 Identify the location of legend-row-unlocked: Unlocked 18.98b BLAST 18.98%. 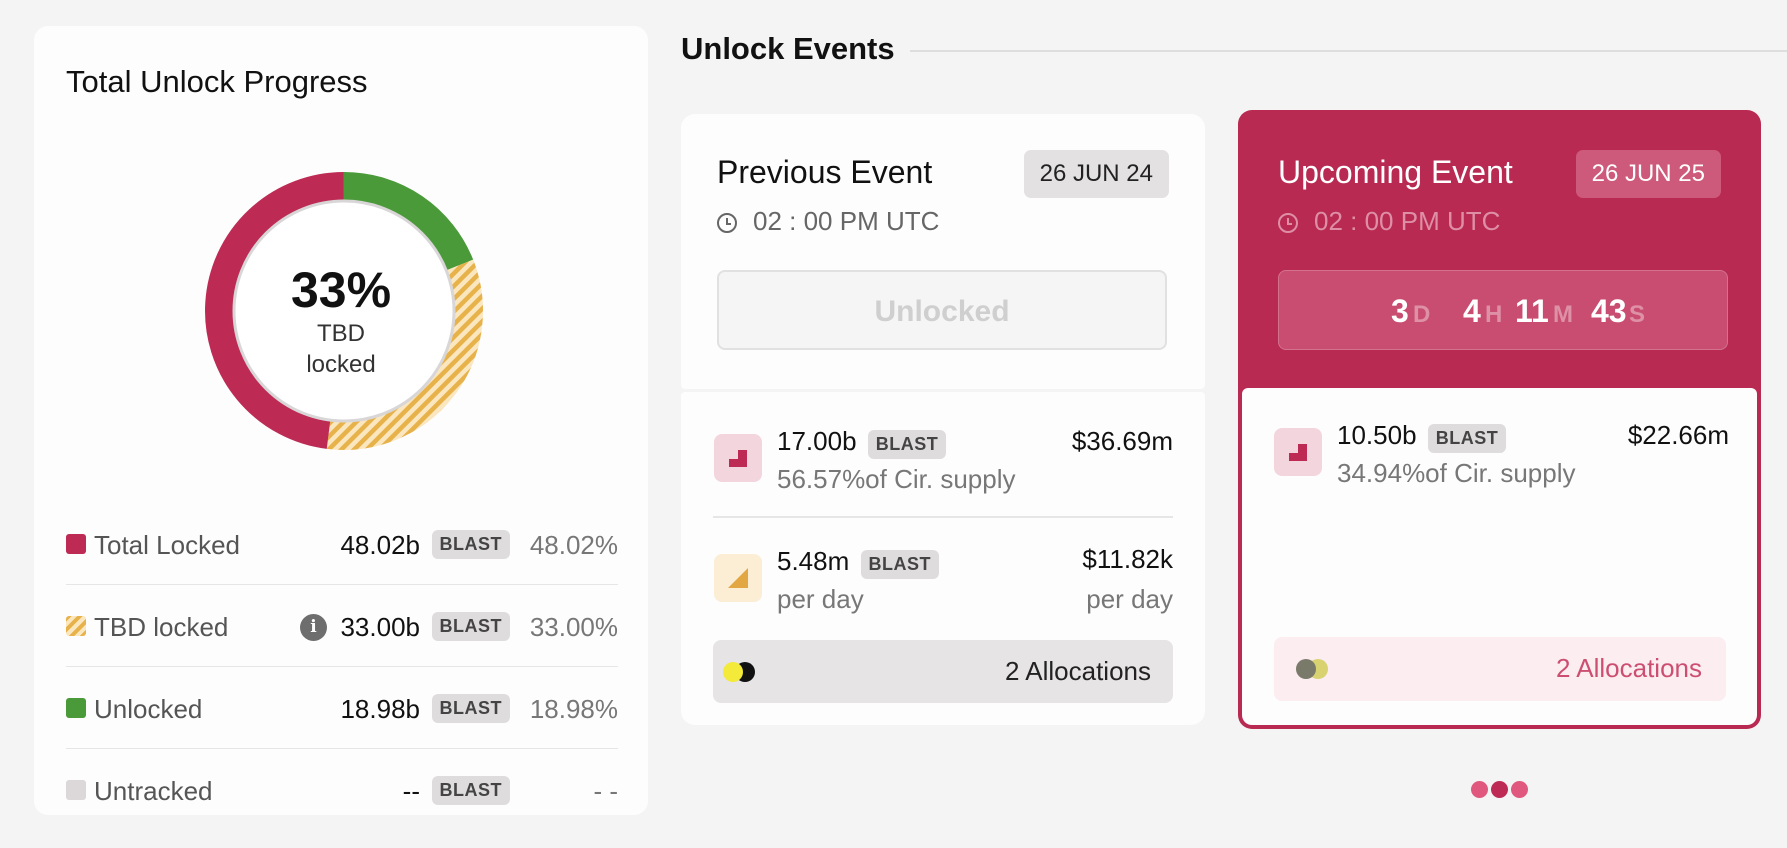
(342, 708).